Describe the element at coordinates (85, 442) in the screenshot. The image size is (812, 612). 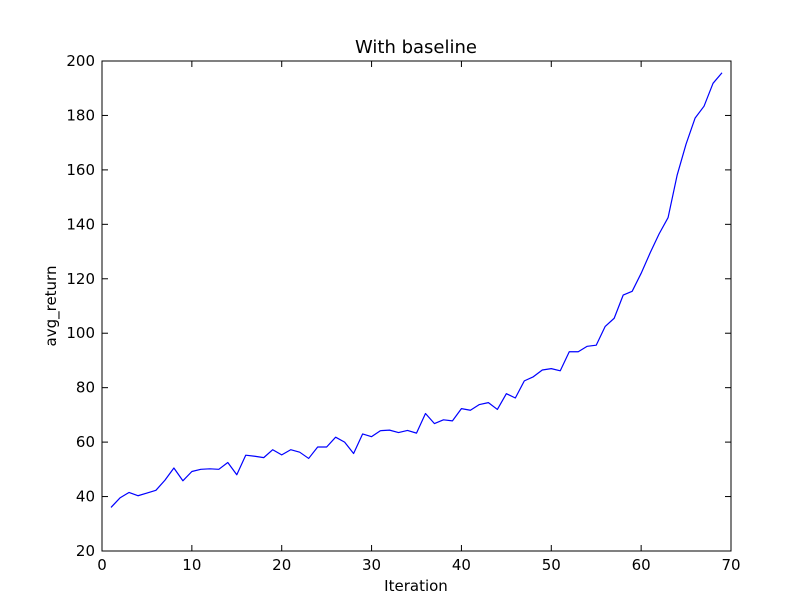
I see `y-tick-label: 60` at that location.